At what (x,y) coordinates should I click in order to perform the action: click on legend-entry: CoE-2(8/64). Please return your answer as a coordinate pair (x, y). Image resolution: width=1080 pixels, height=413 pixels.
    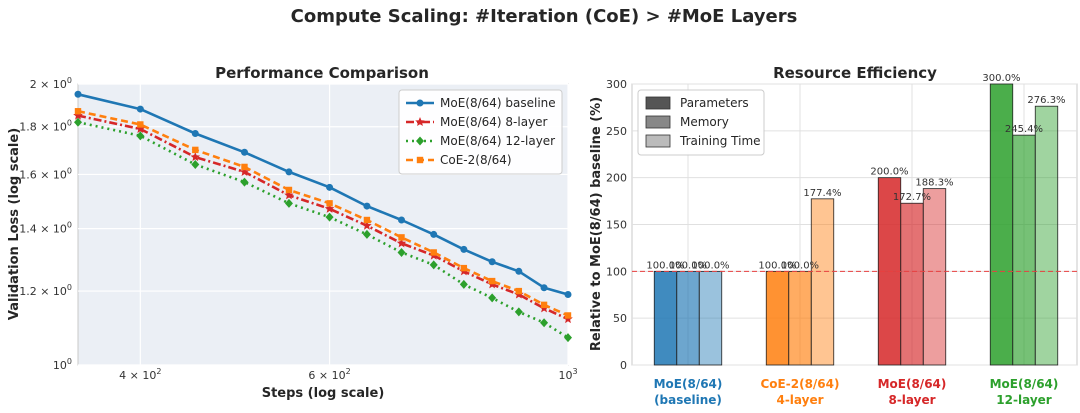
    Looking at the image, I should click on (459, 160).